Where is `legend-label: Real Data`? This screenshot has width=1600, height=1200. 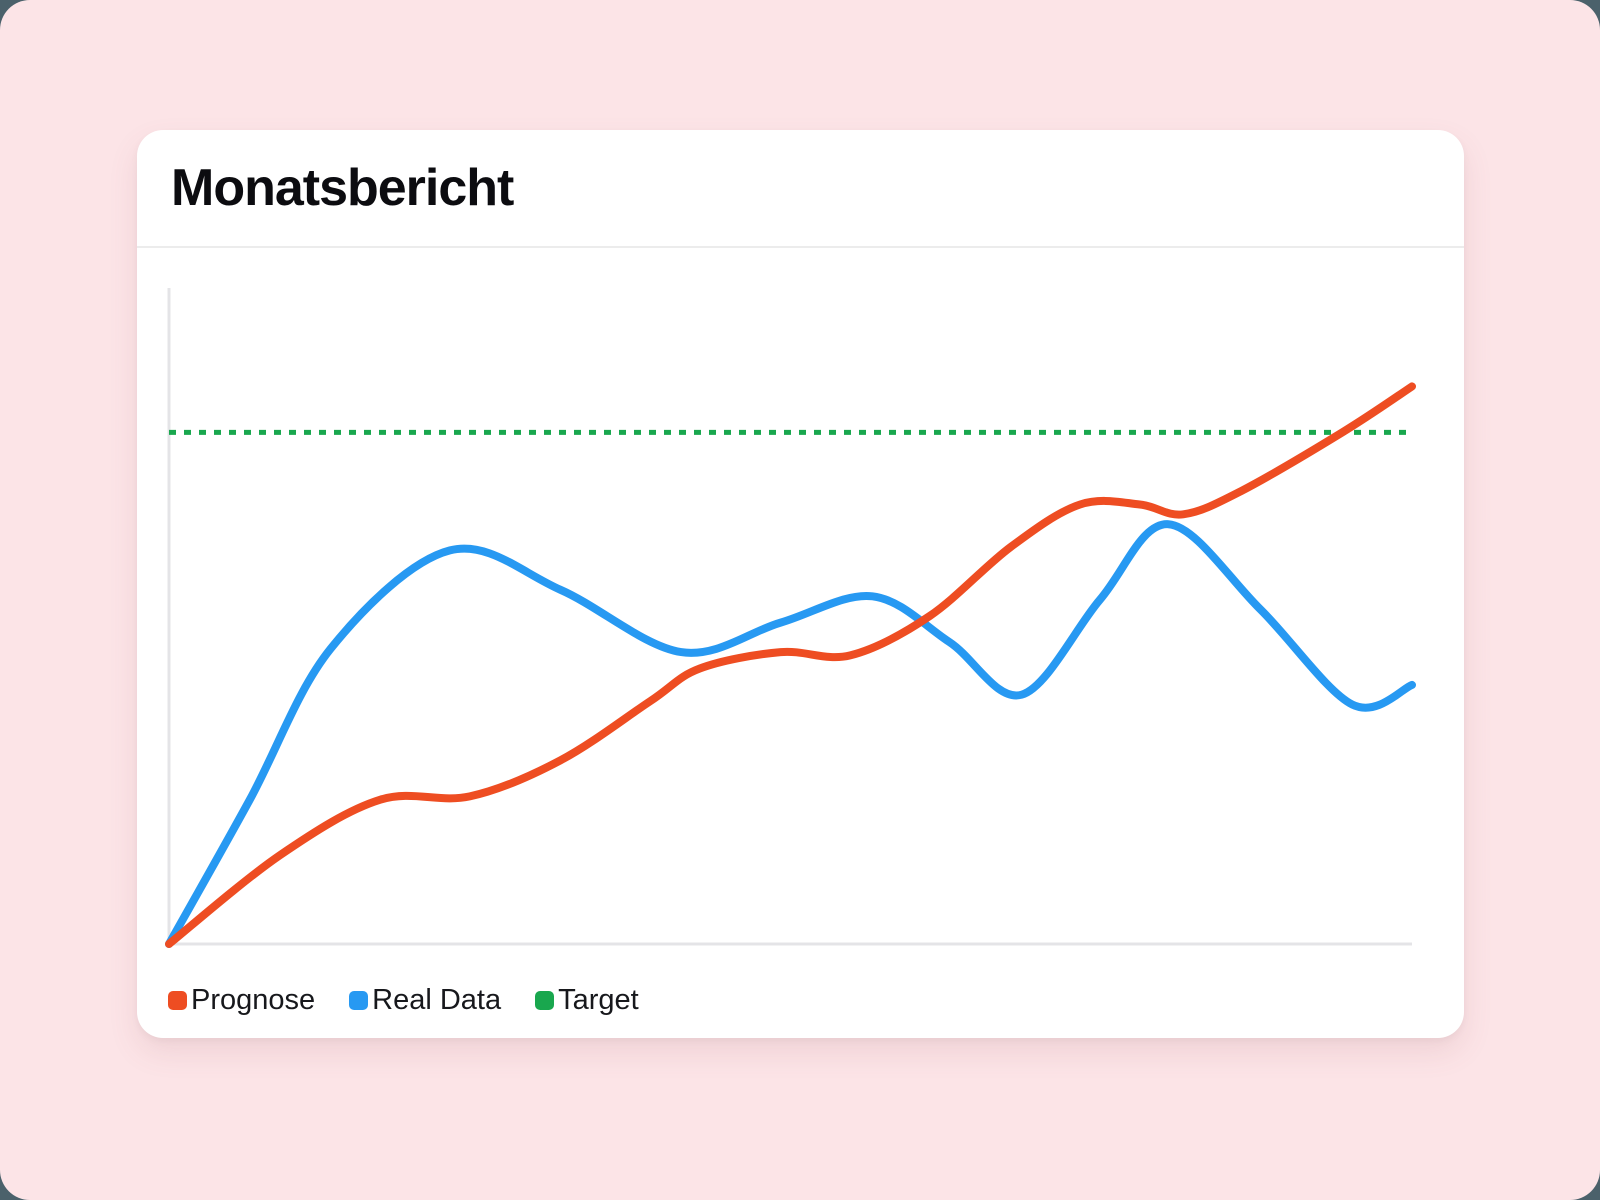 legend-label: Real Data is located at coordinates (437, 1000).